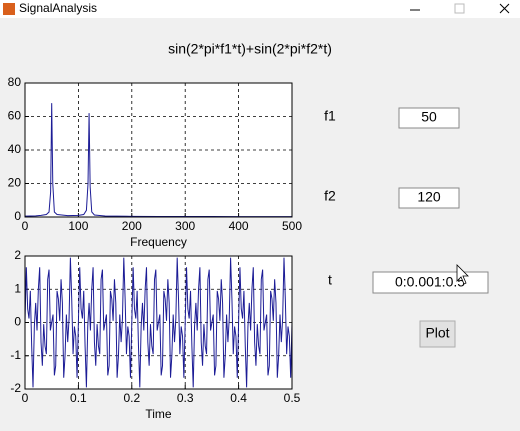 The image size is (520, 431). What do you see at coordinates (185, 398) in the screenshot?
I see `x-tick-label: 0.3` at bounding box center [185, 398].